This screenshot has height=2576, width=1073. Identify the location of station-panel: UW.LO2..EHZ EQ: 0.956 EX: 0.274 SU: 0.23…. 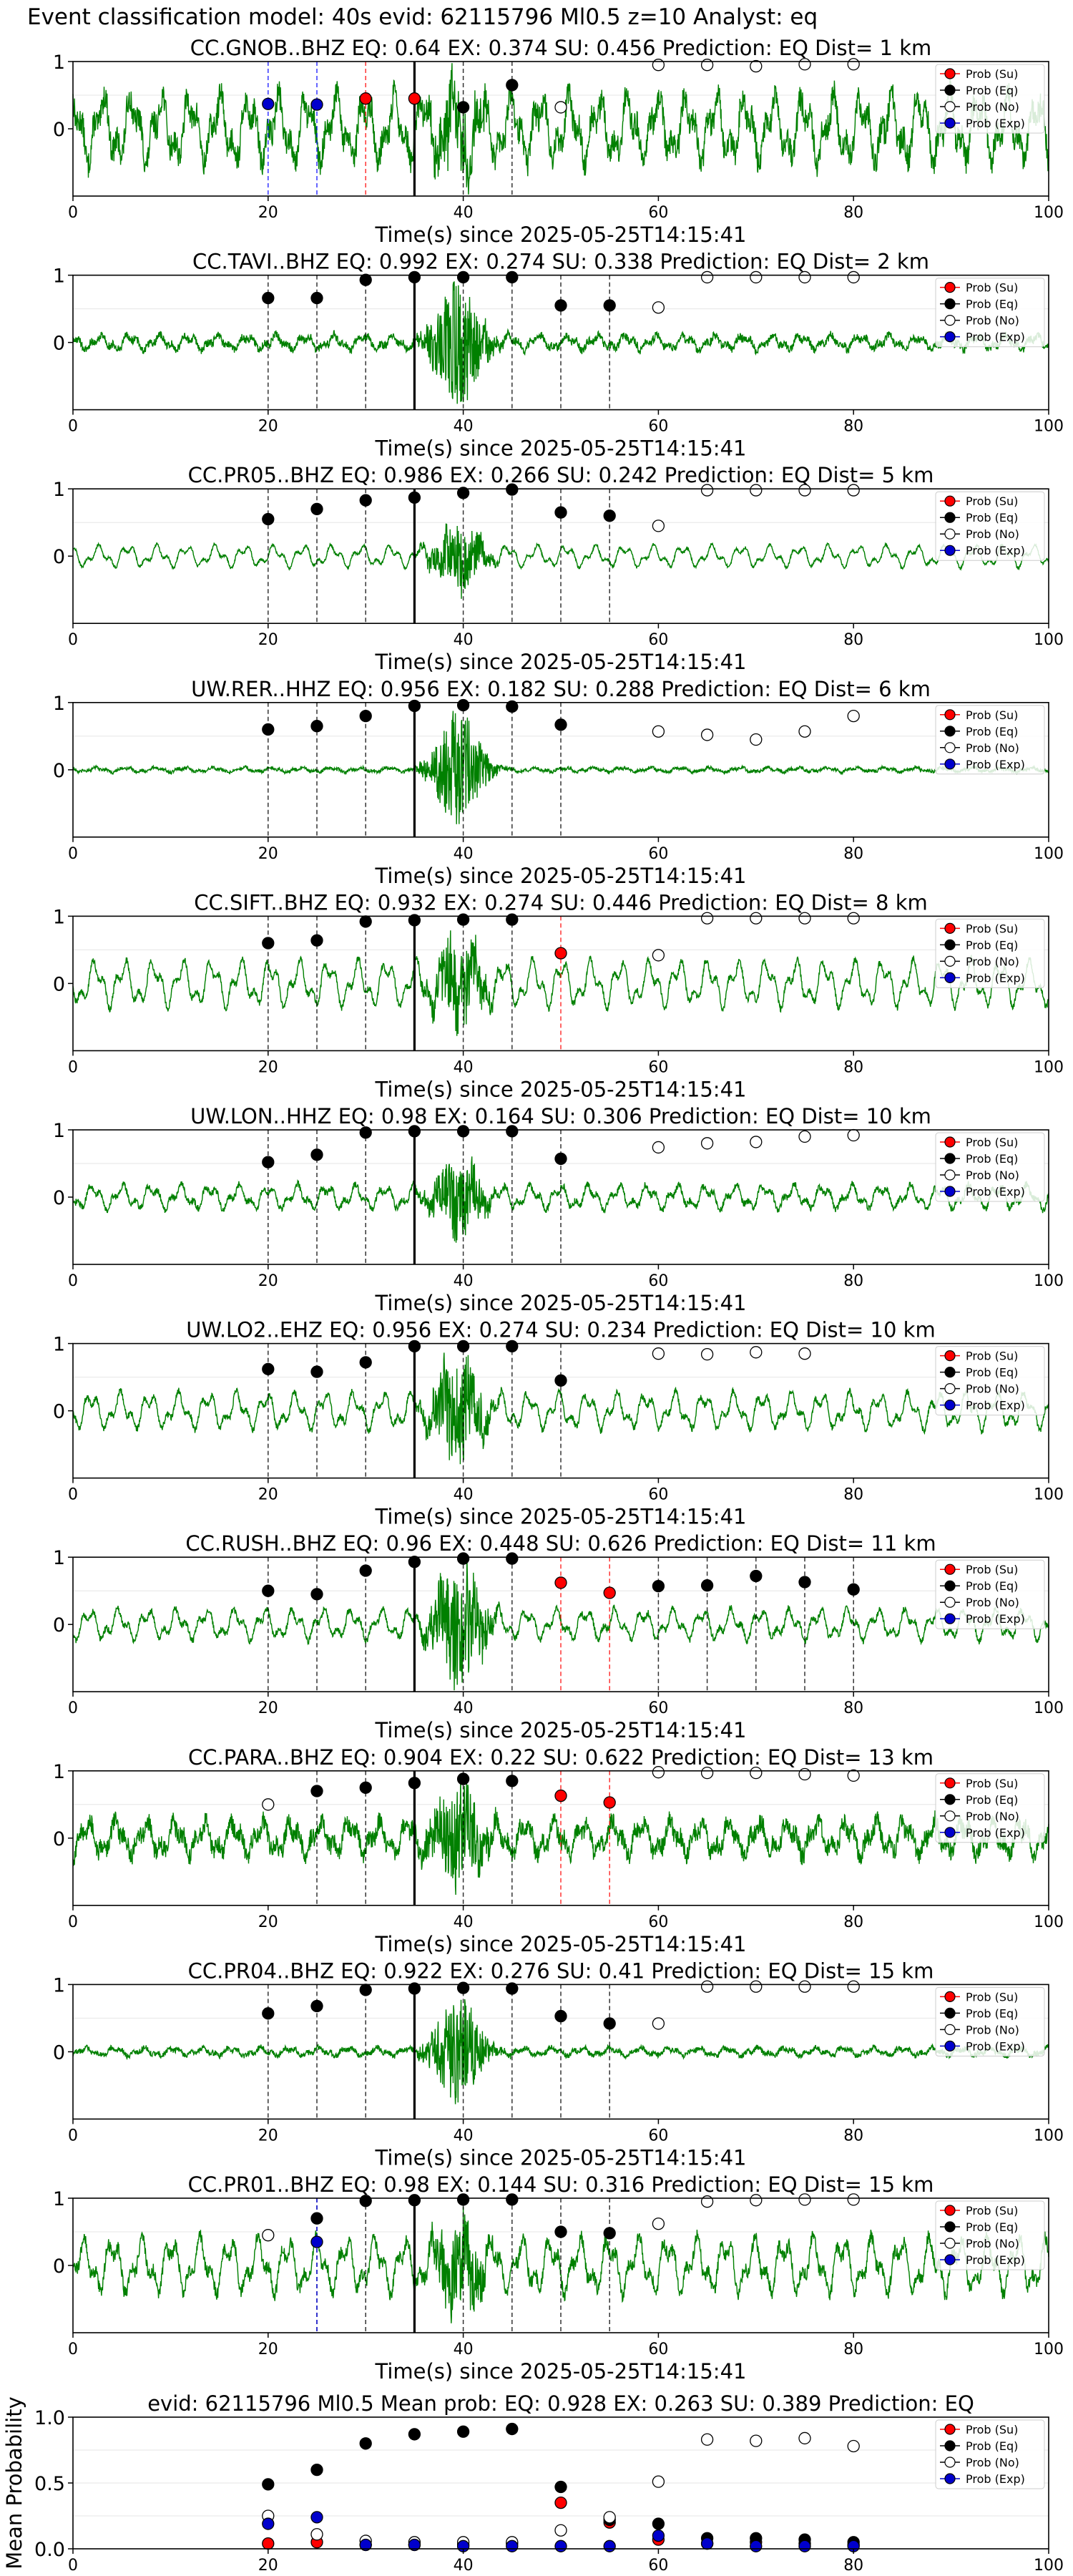
(558, 1423).